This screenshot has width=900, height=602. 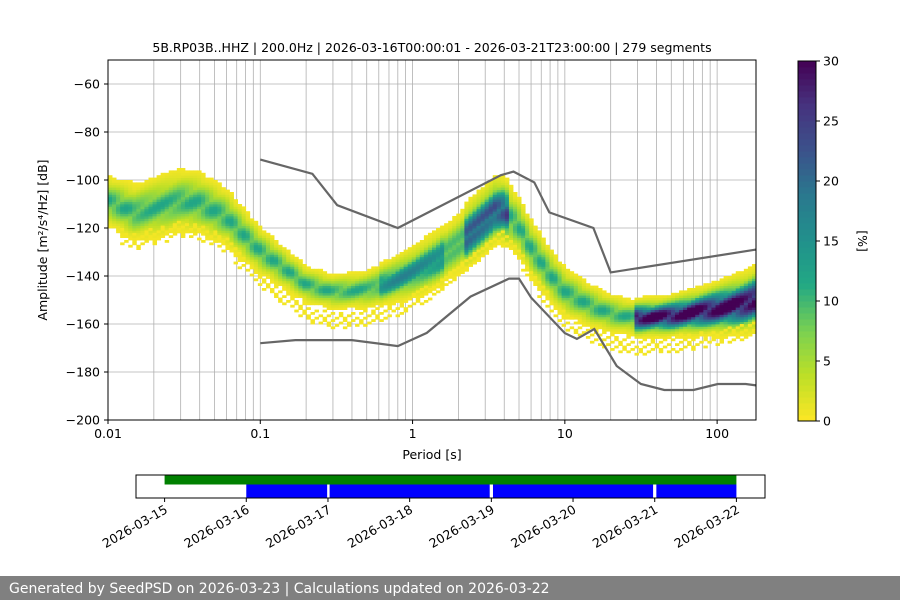 What do you see at coordinates (717, 433) in the screenshot?
I see `x-tick-label: 100` at bounding box center [717, 433].